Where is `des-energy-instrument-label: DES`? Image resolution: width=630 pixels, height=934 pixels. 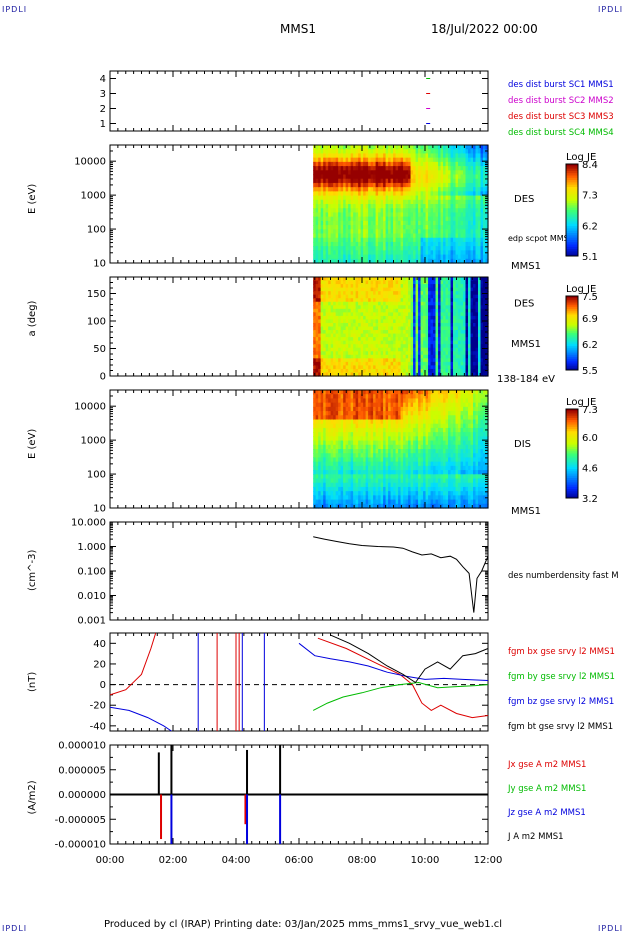
des-energy-instrument-label: DES is located at coordinates (524, 199).